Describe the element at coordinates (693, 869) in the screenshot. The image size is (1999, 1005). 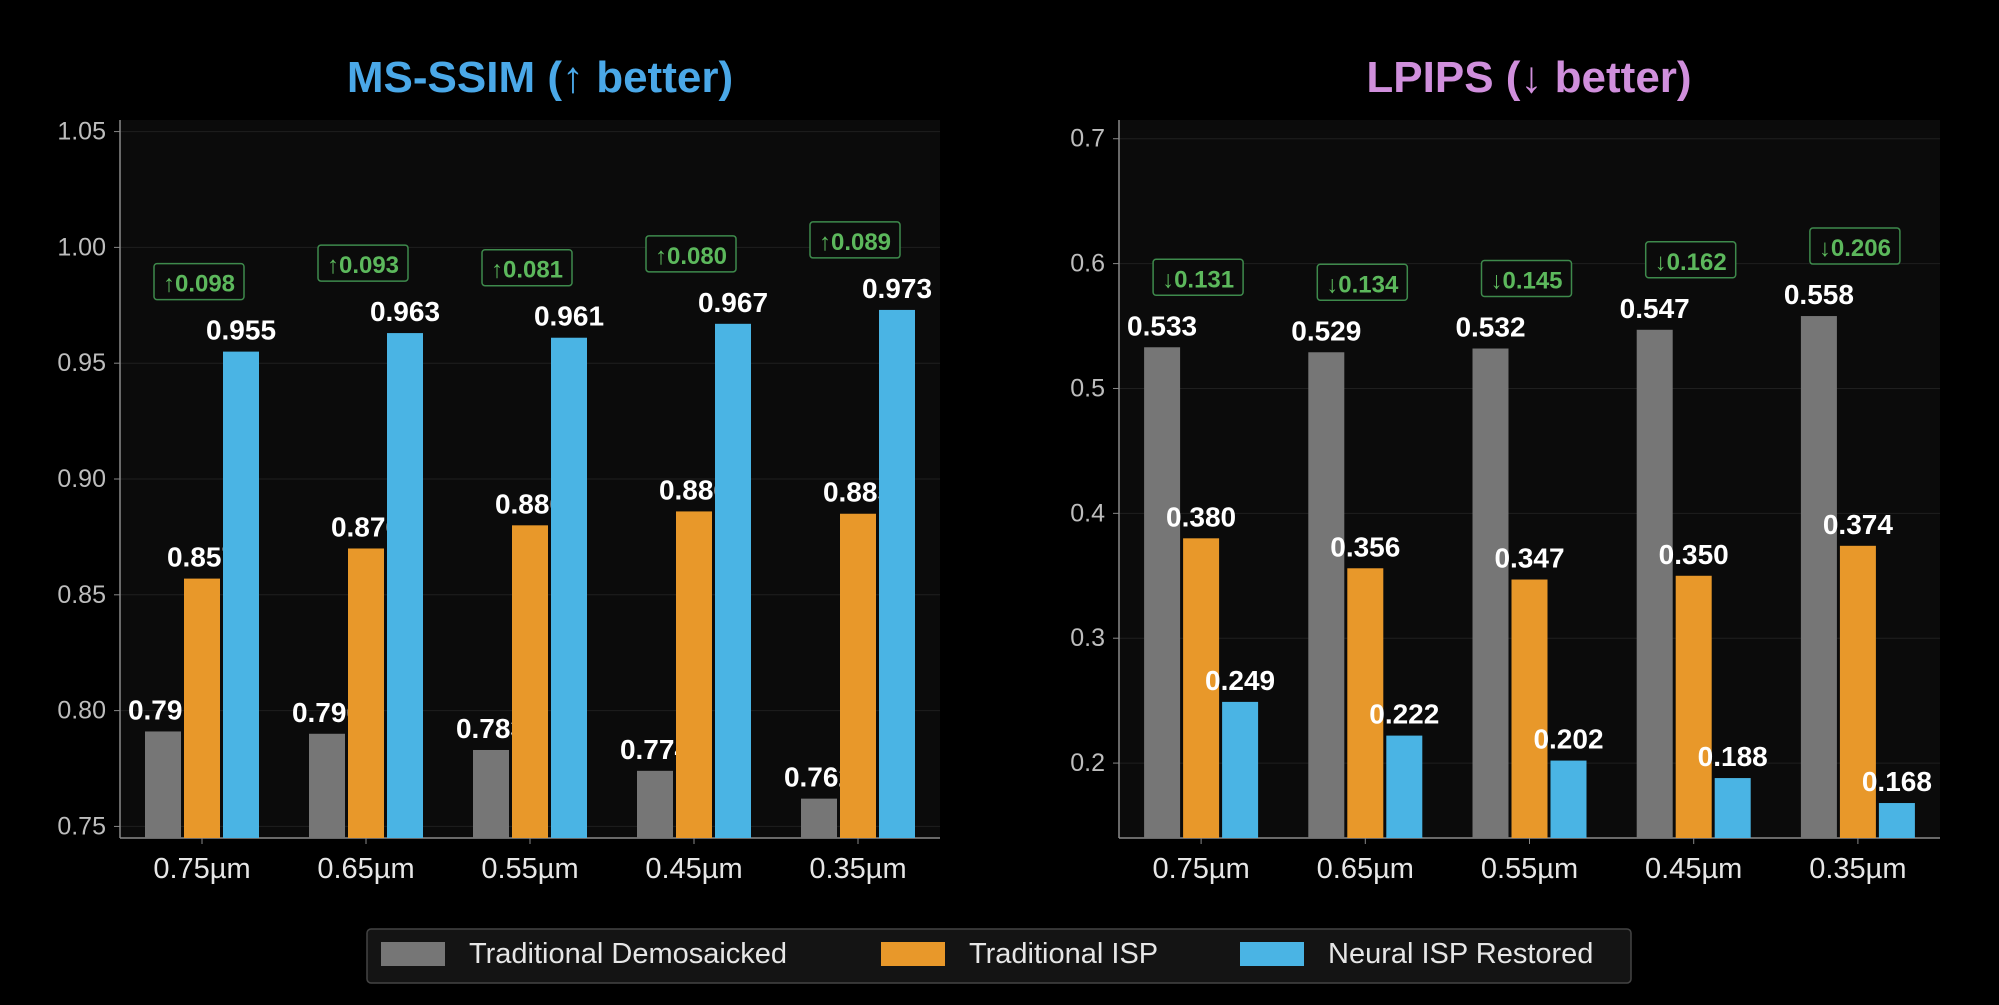
I see `x-tick-label: 0.45µm` at that location.